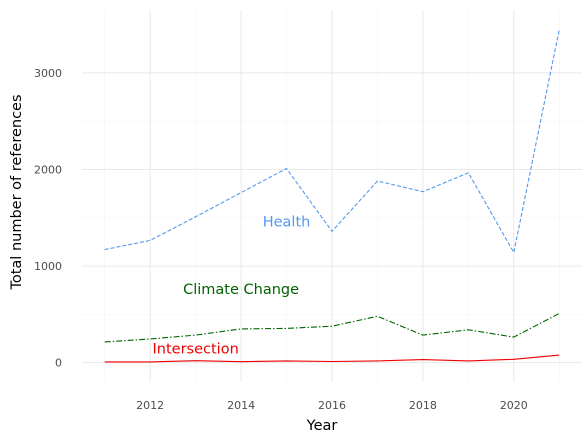 Image resolution: width=587 pixels, height=443 pixels. What do you see at coordinates (322, 426) in the screenshot?
I see `x-axis-title: Year` at bounding box center [322, 426].